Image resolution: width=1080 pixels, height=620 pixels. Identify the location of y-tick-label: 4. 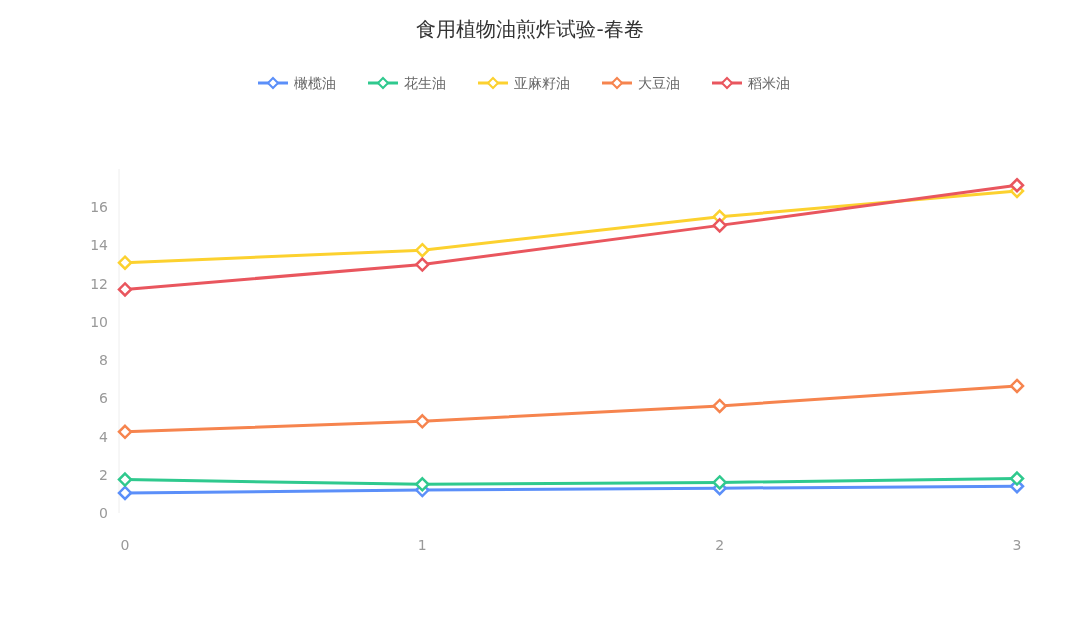
(104, 436).